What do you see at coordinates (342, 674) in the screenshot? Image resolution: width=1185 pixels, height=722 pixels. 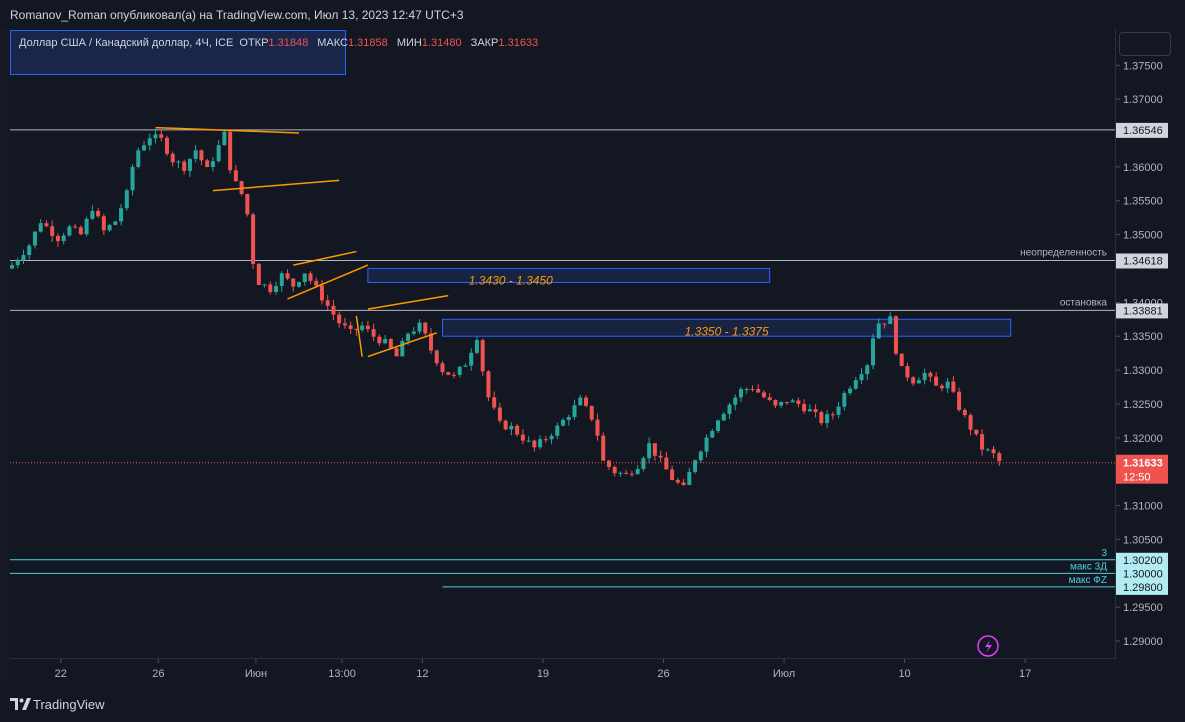 I see `time-tick-label: 13:00` at bounding box center [342, 674].